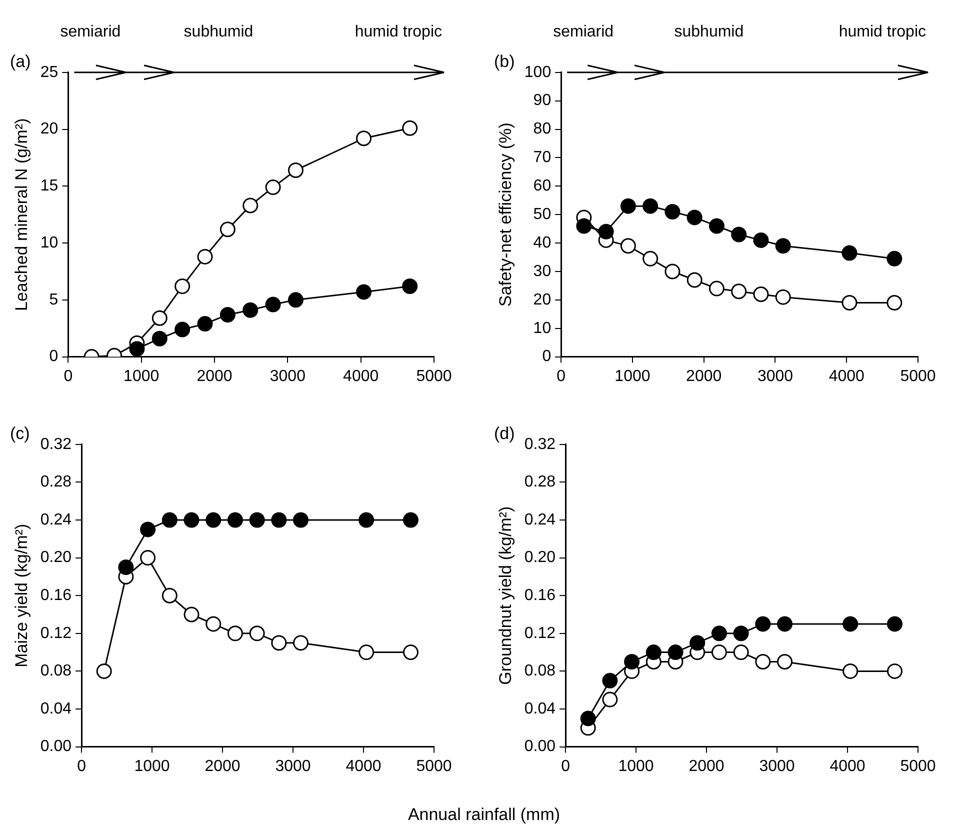 The width and height of the screenshot is (968, 840). What do you see at coordinates (398, 31) in the screenshot?
I see `text: humid tropic` at bounding box center [398, 31].